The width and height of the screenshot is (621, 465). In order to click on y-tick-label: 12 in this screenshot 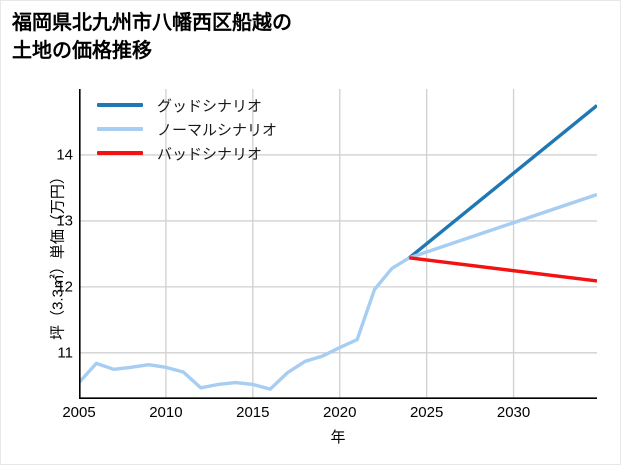, I will do `click(64, 287)`.